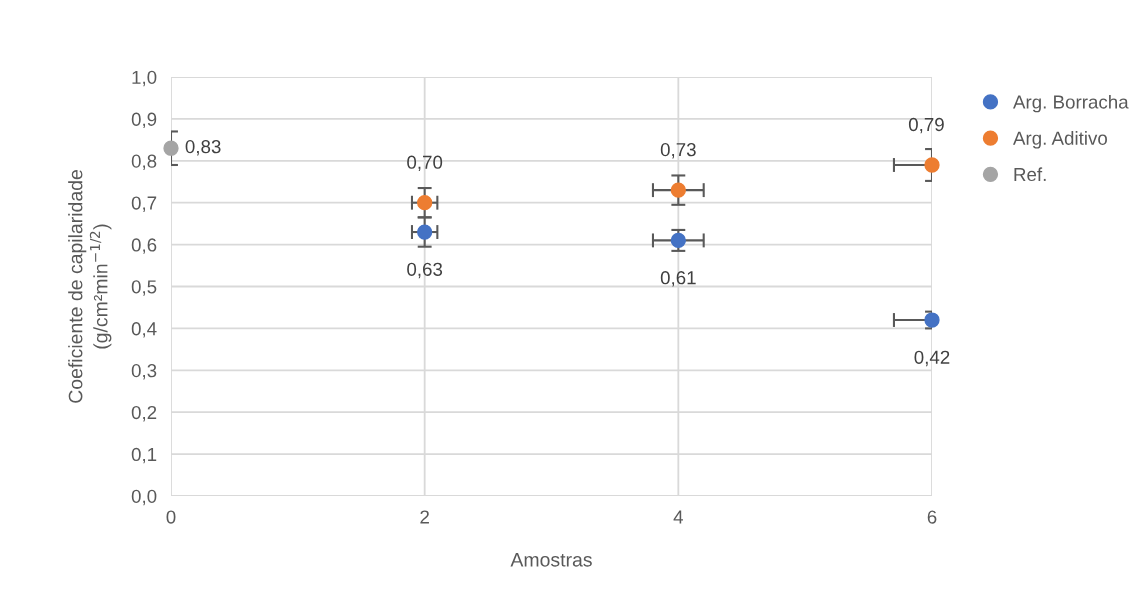 Image resolution: width=1139 pixels, height=607 pixels. Describe the element at coordinates (425, 163) in the screenshot. I see `data-label: 0,70` at that location.